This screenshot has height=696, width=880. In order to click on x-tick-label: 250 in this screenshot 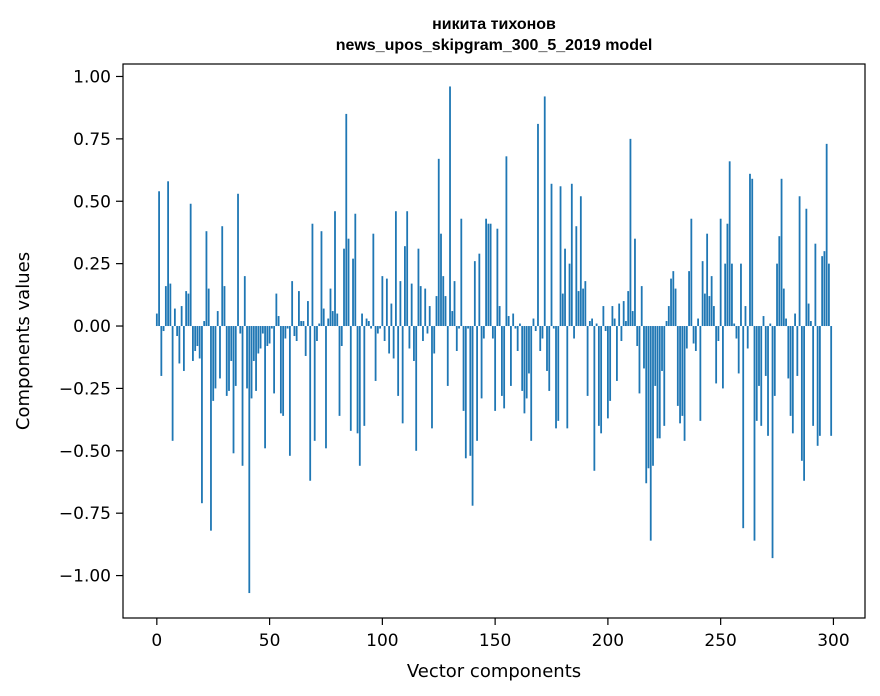, I will do `click(720, 641)`.